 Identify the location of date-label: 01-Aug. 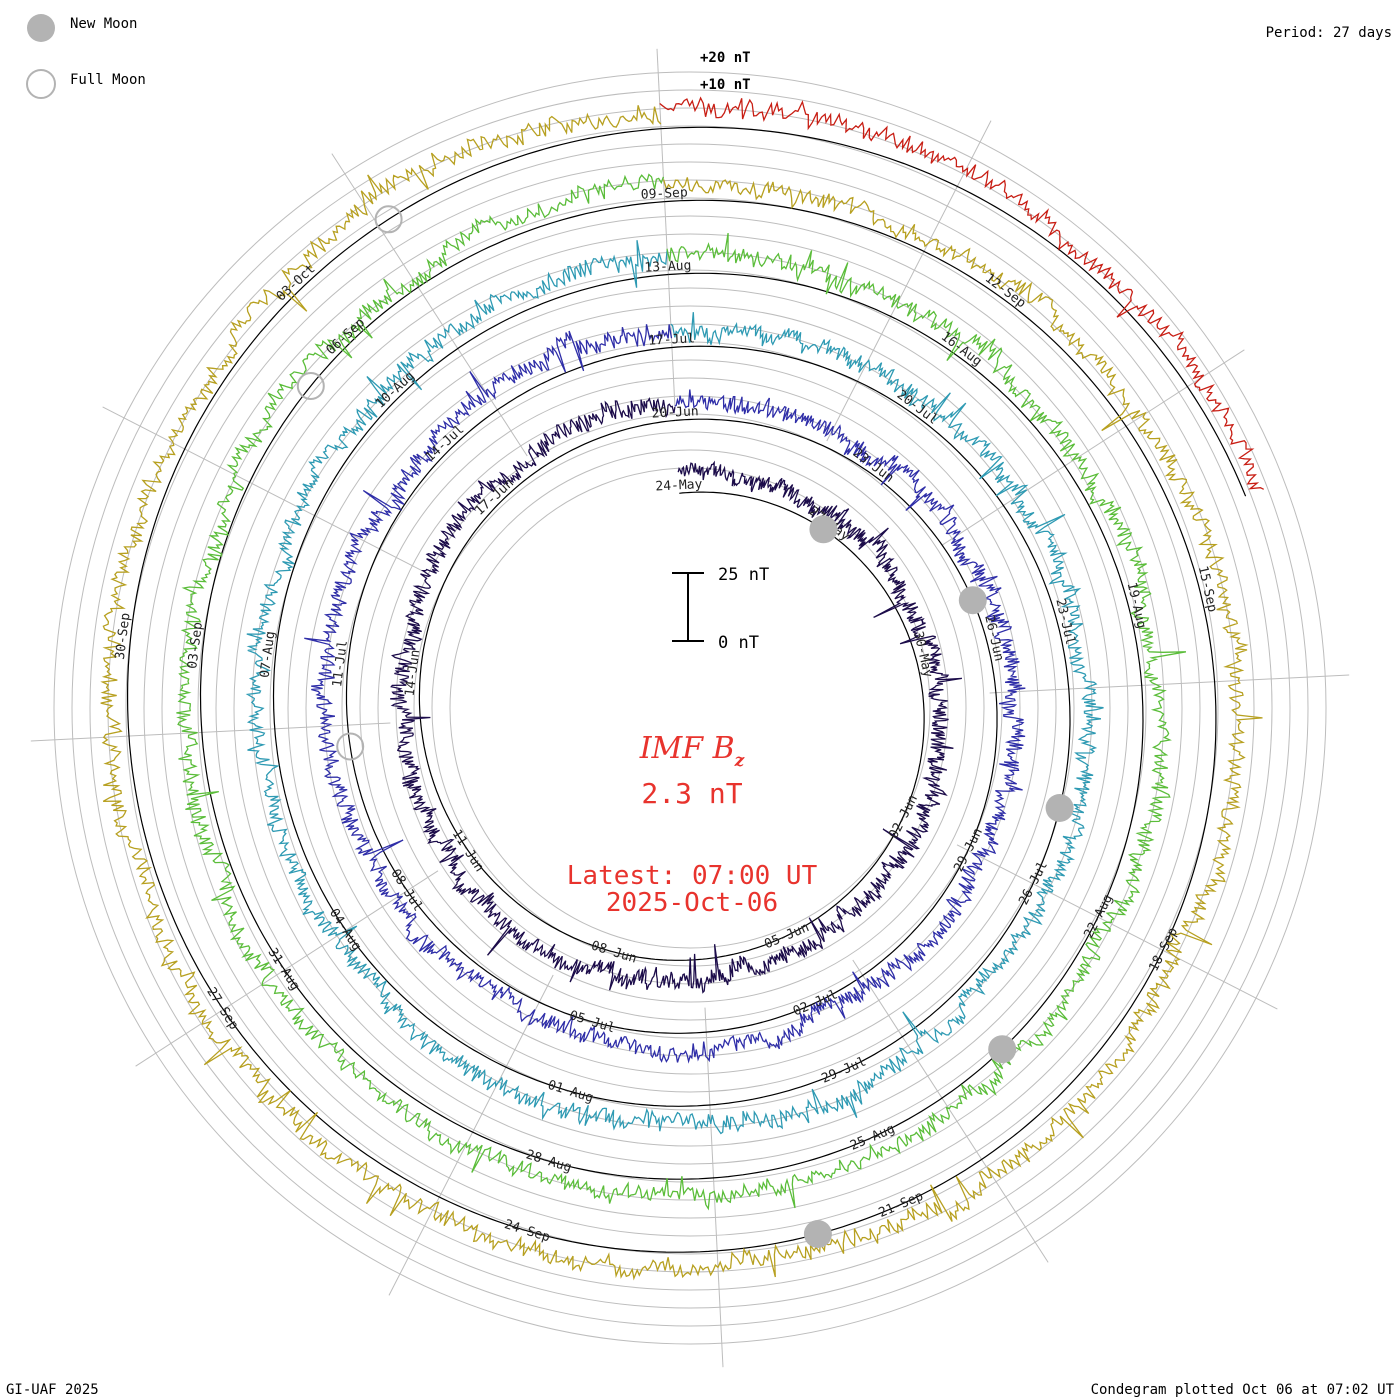
(570, 1092).